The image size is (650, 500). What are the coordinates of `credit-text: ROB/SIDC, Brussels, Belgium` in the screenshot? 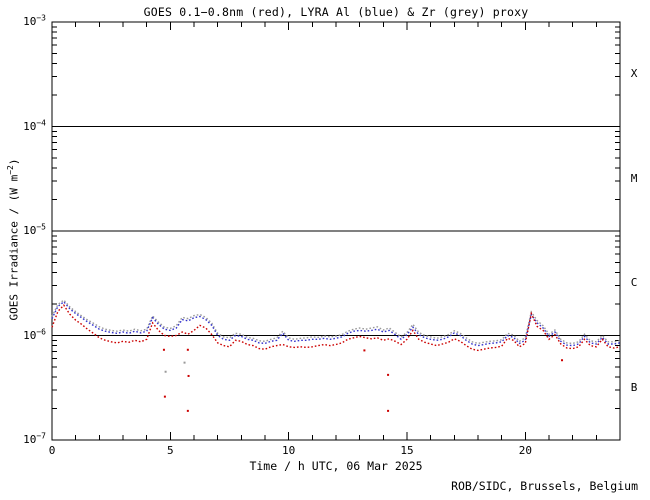 It's located at (544, 486).